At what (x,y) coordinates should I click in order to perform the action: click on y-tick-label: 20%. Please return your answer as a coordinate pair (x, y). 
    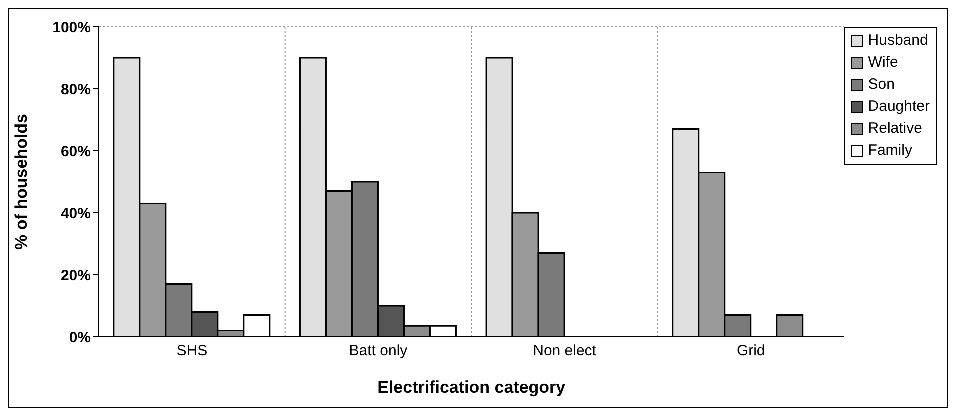
    Looking at the image, I should click on (75, 275).